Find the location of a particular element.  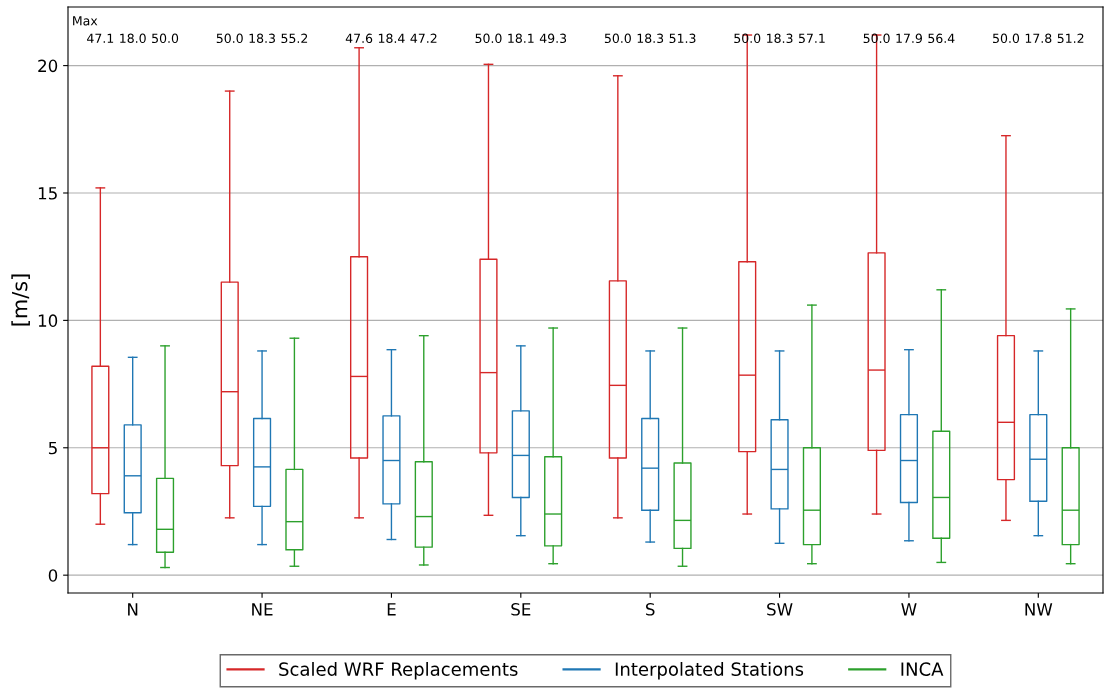

annotation: 49.3 is located at coordinates (553, 38).